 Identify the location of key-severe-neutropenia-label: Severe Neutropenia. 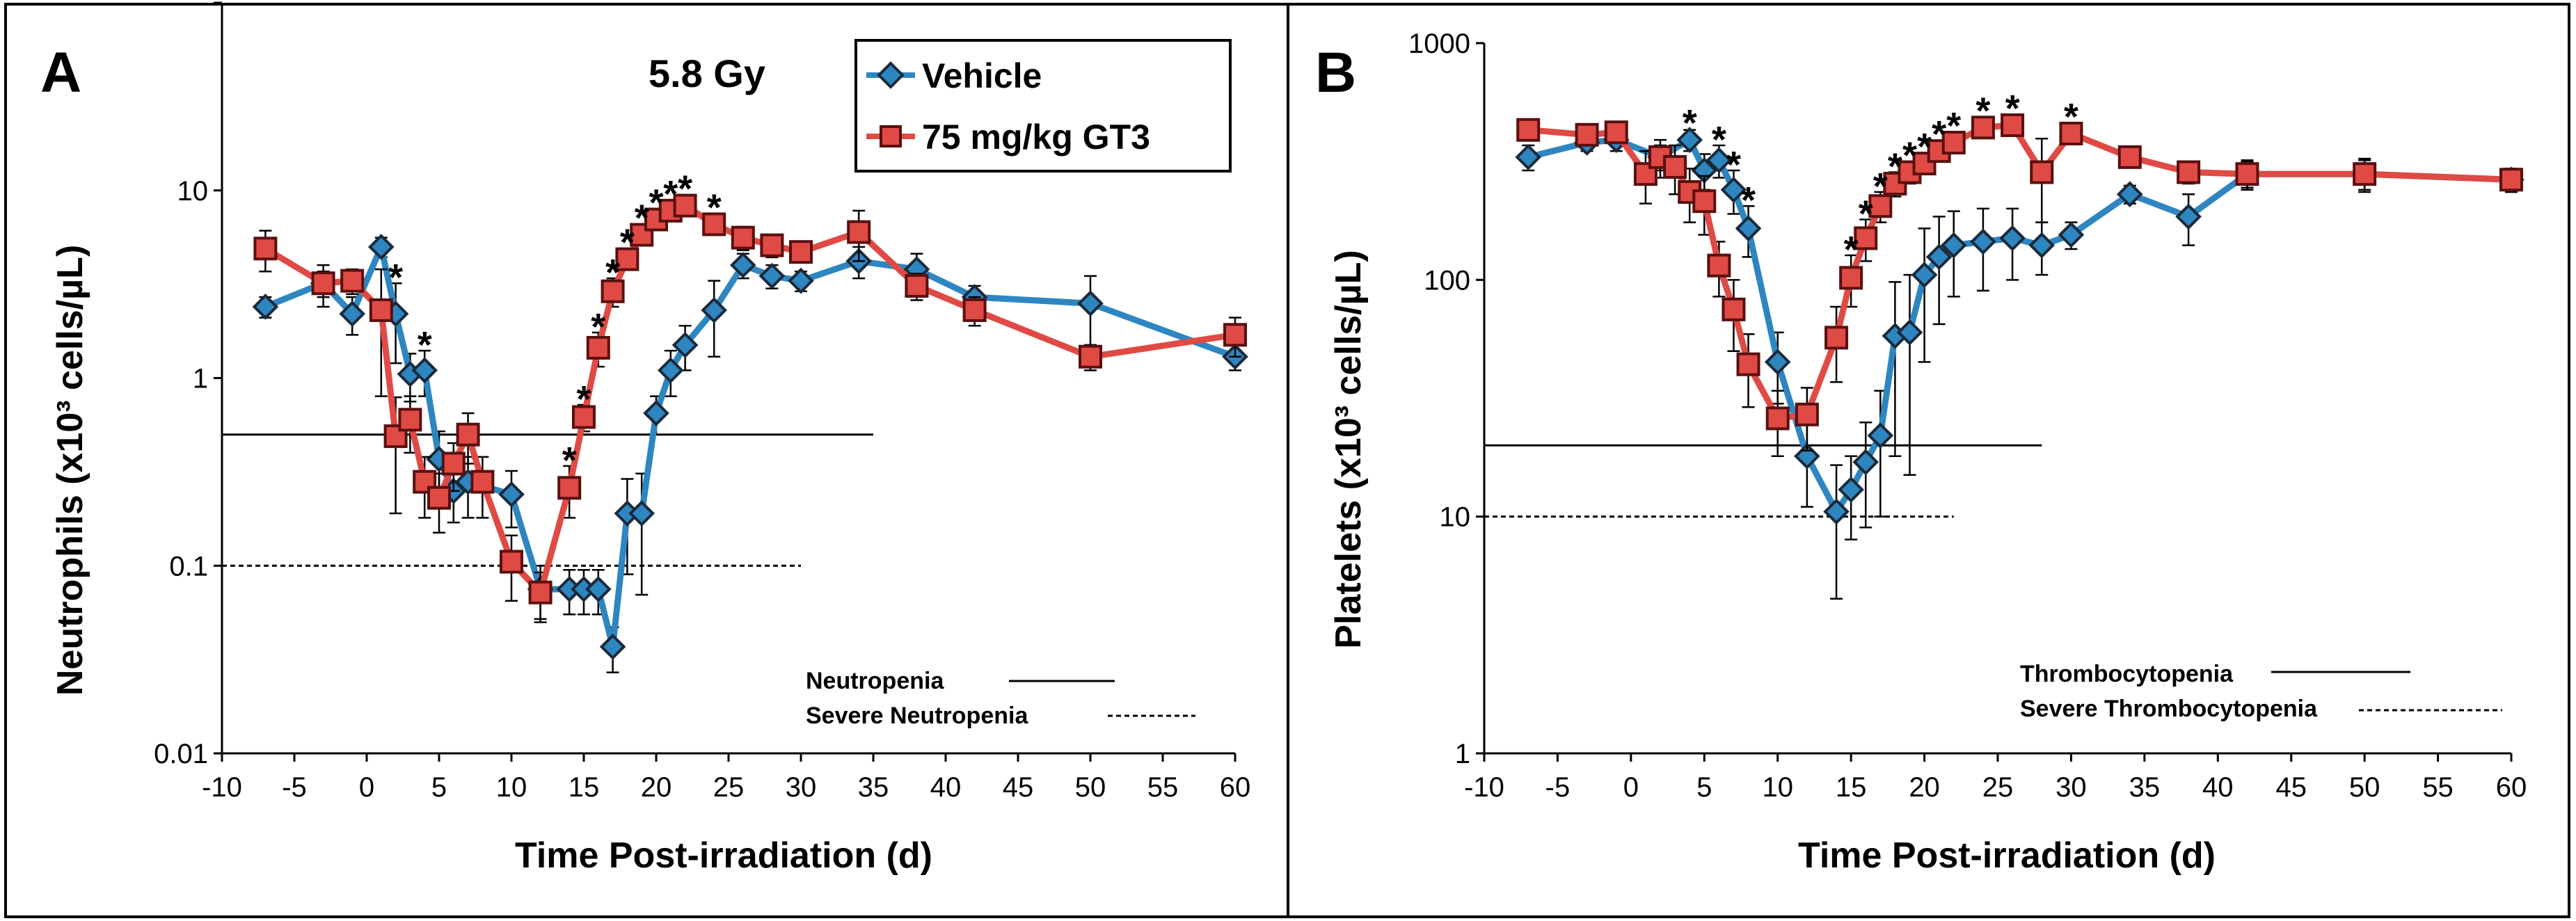
(917, 716).